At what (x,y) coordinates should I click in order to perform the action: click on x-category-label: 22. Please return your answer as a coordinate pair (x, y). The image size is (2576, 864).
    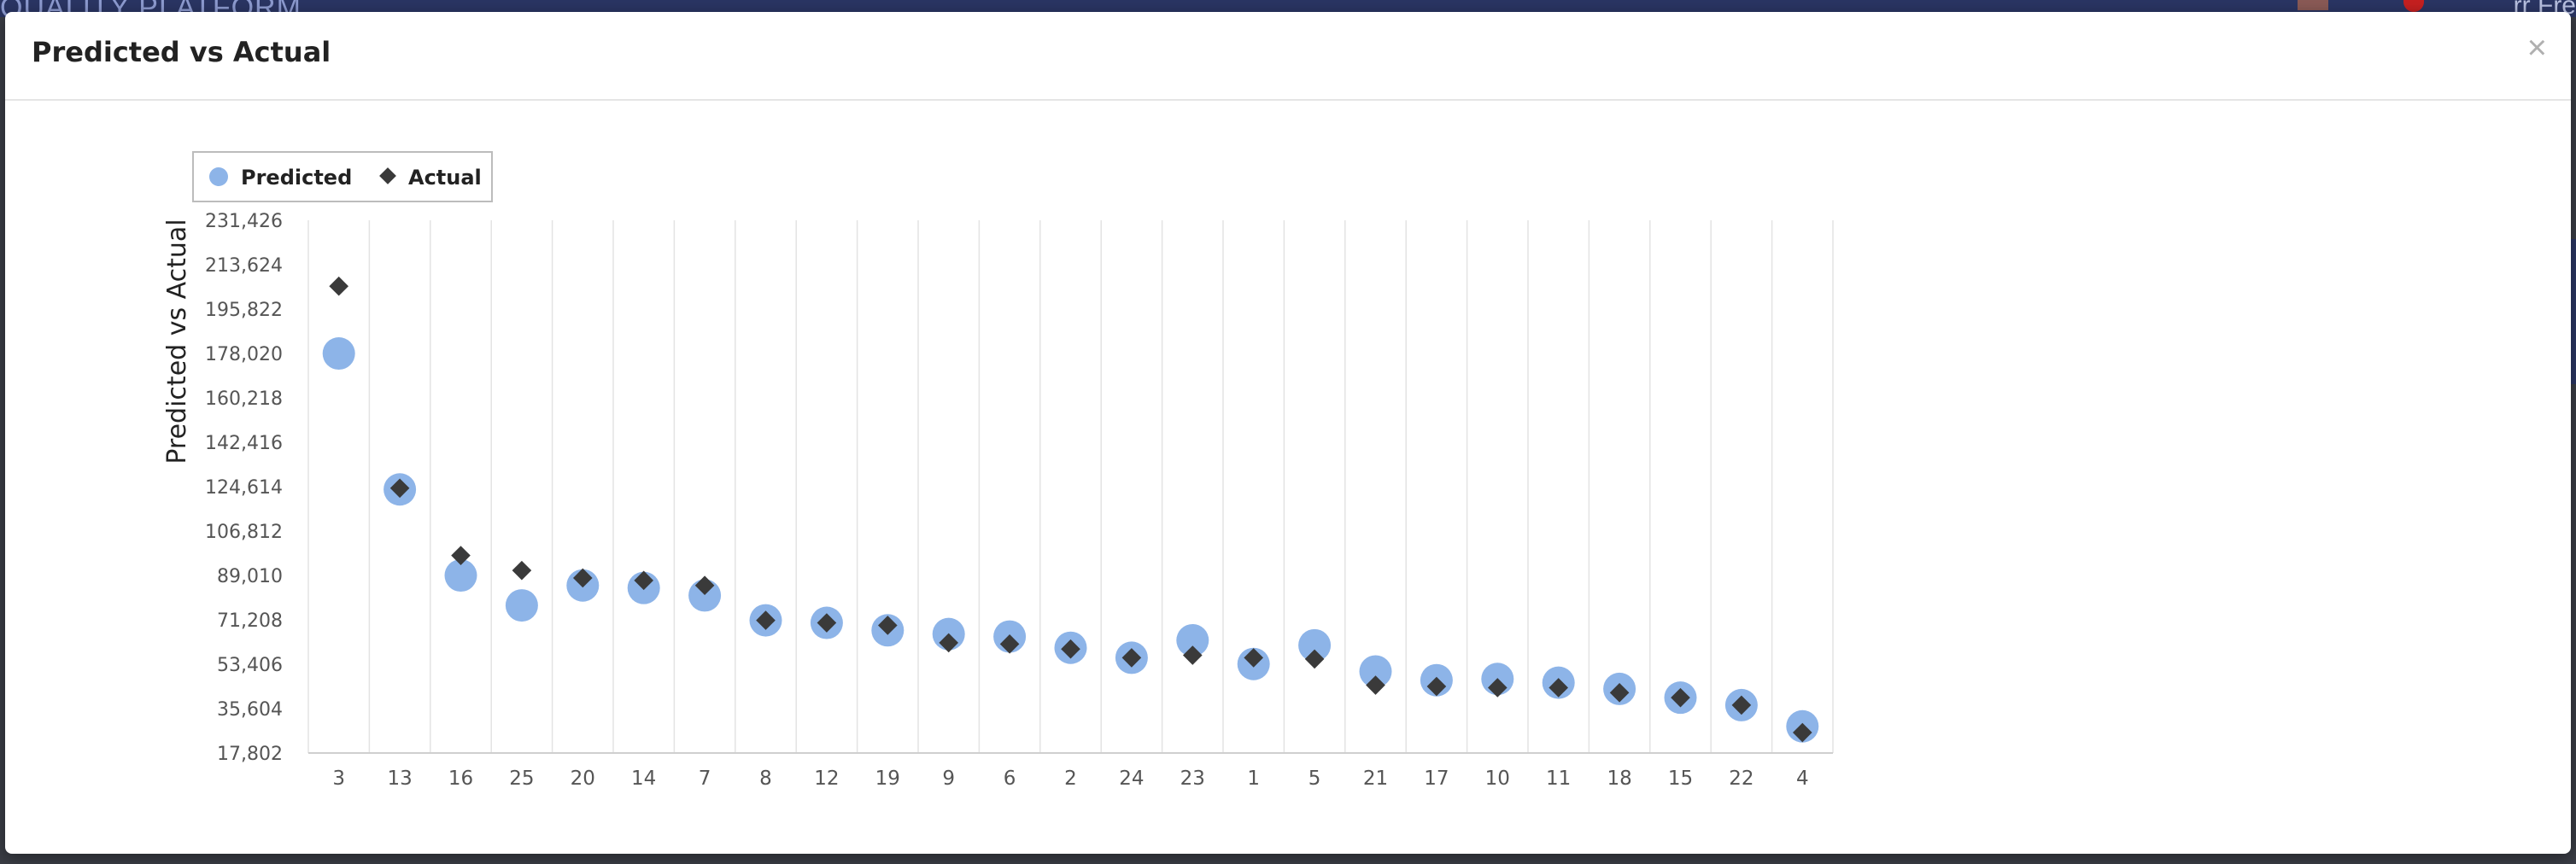
    Looking at the image, I should click on (1741, 779).